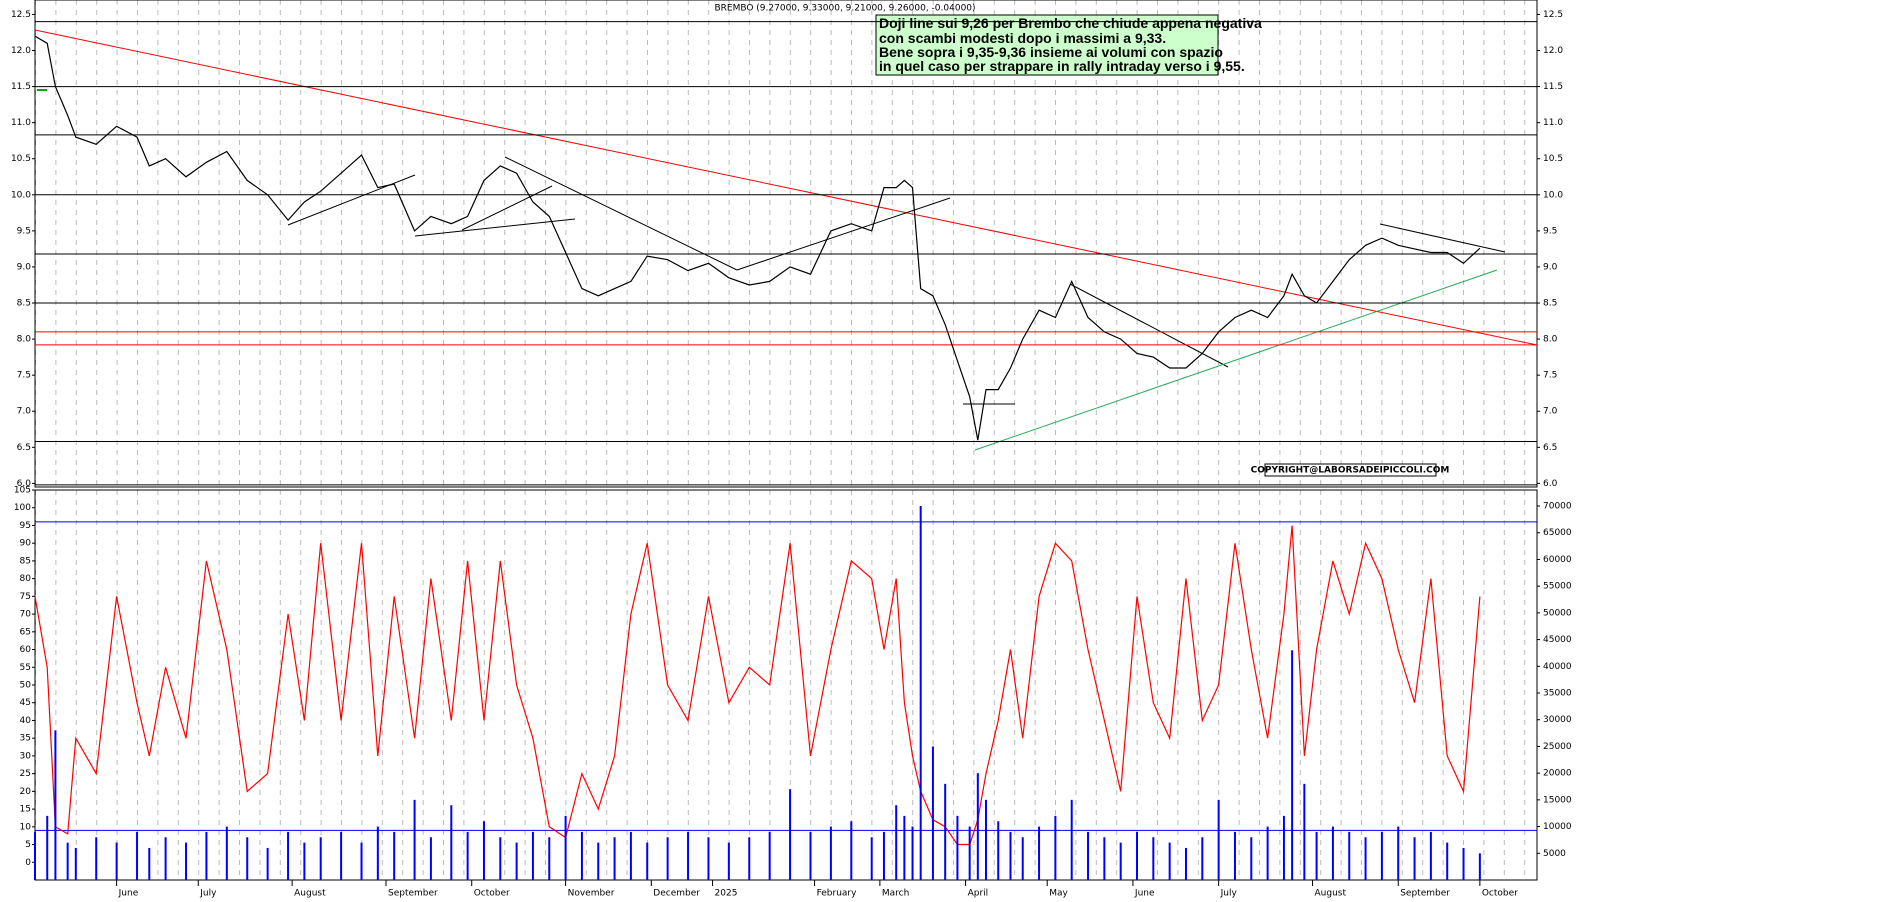 The height and width of the screenshot is (902, 1890). I want to click on y-tick-label: 50, so click(26, 686).